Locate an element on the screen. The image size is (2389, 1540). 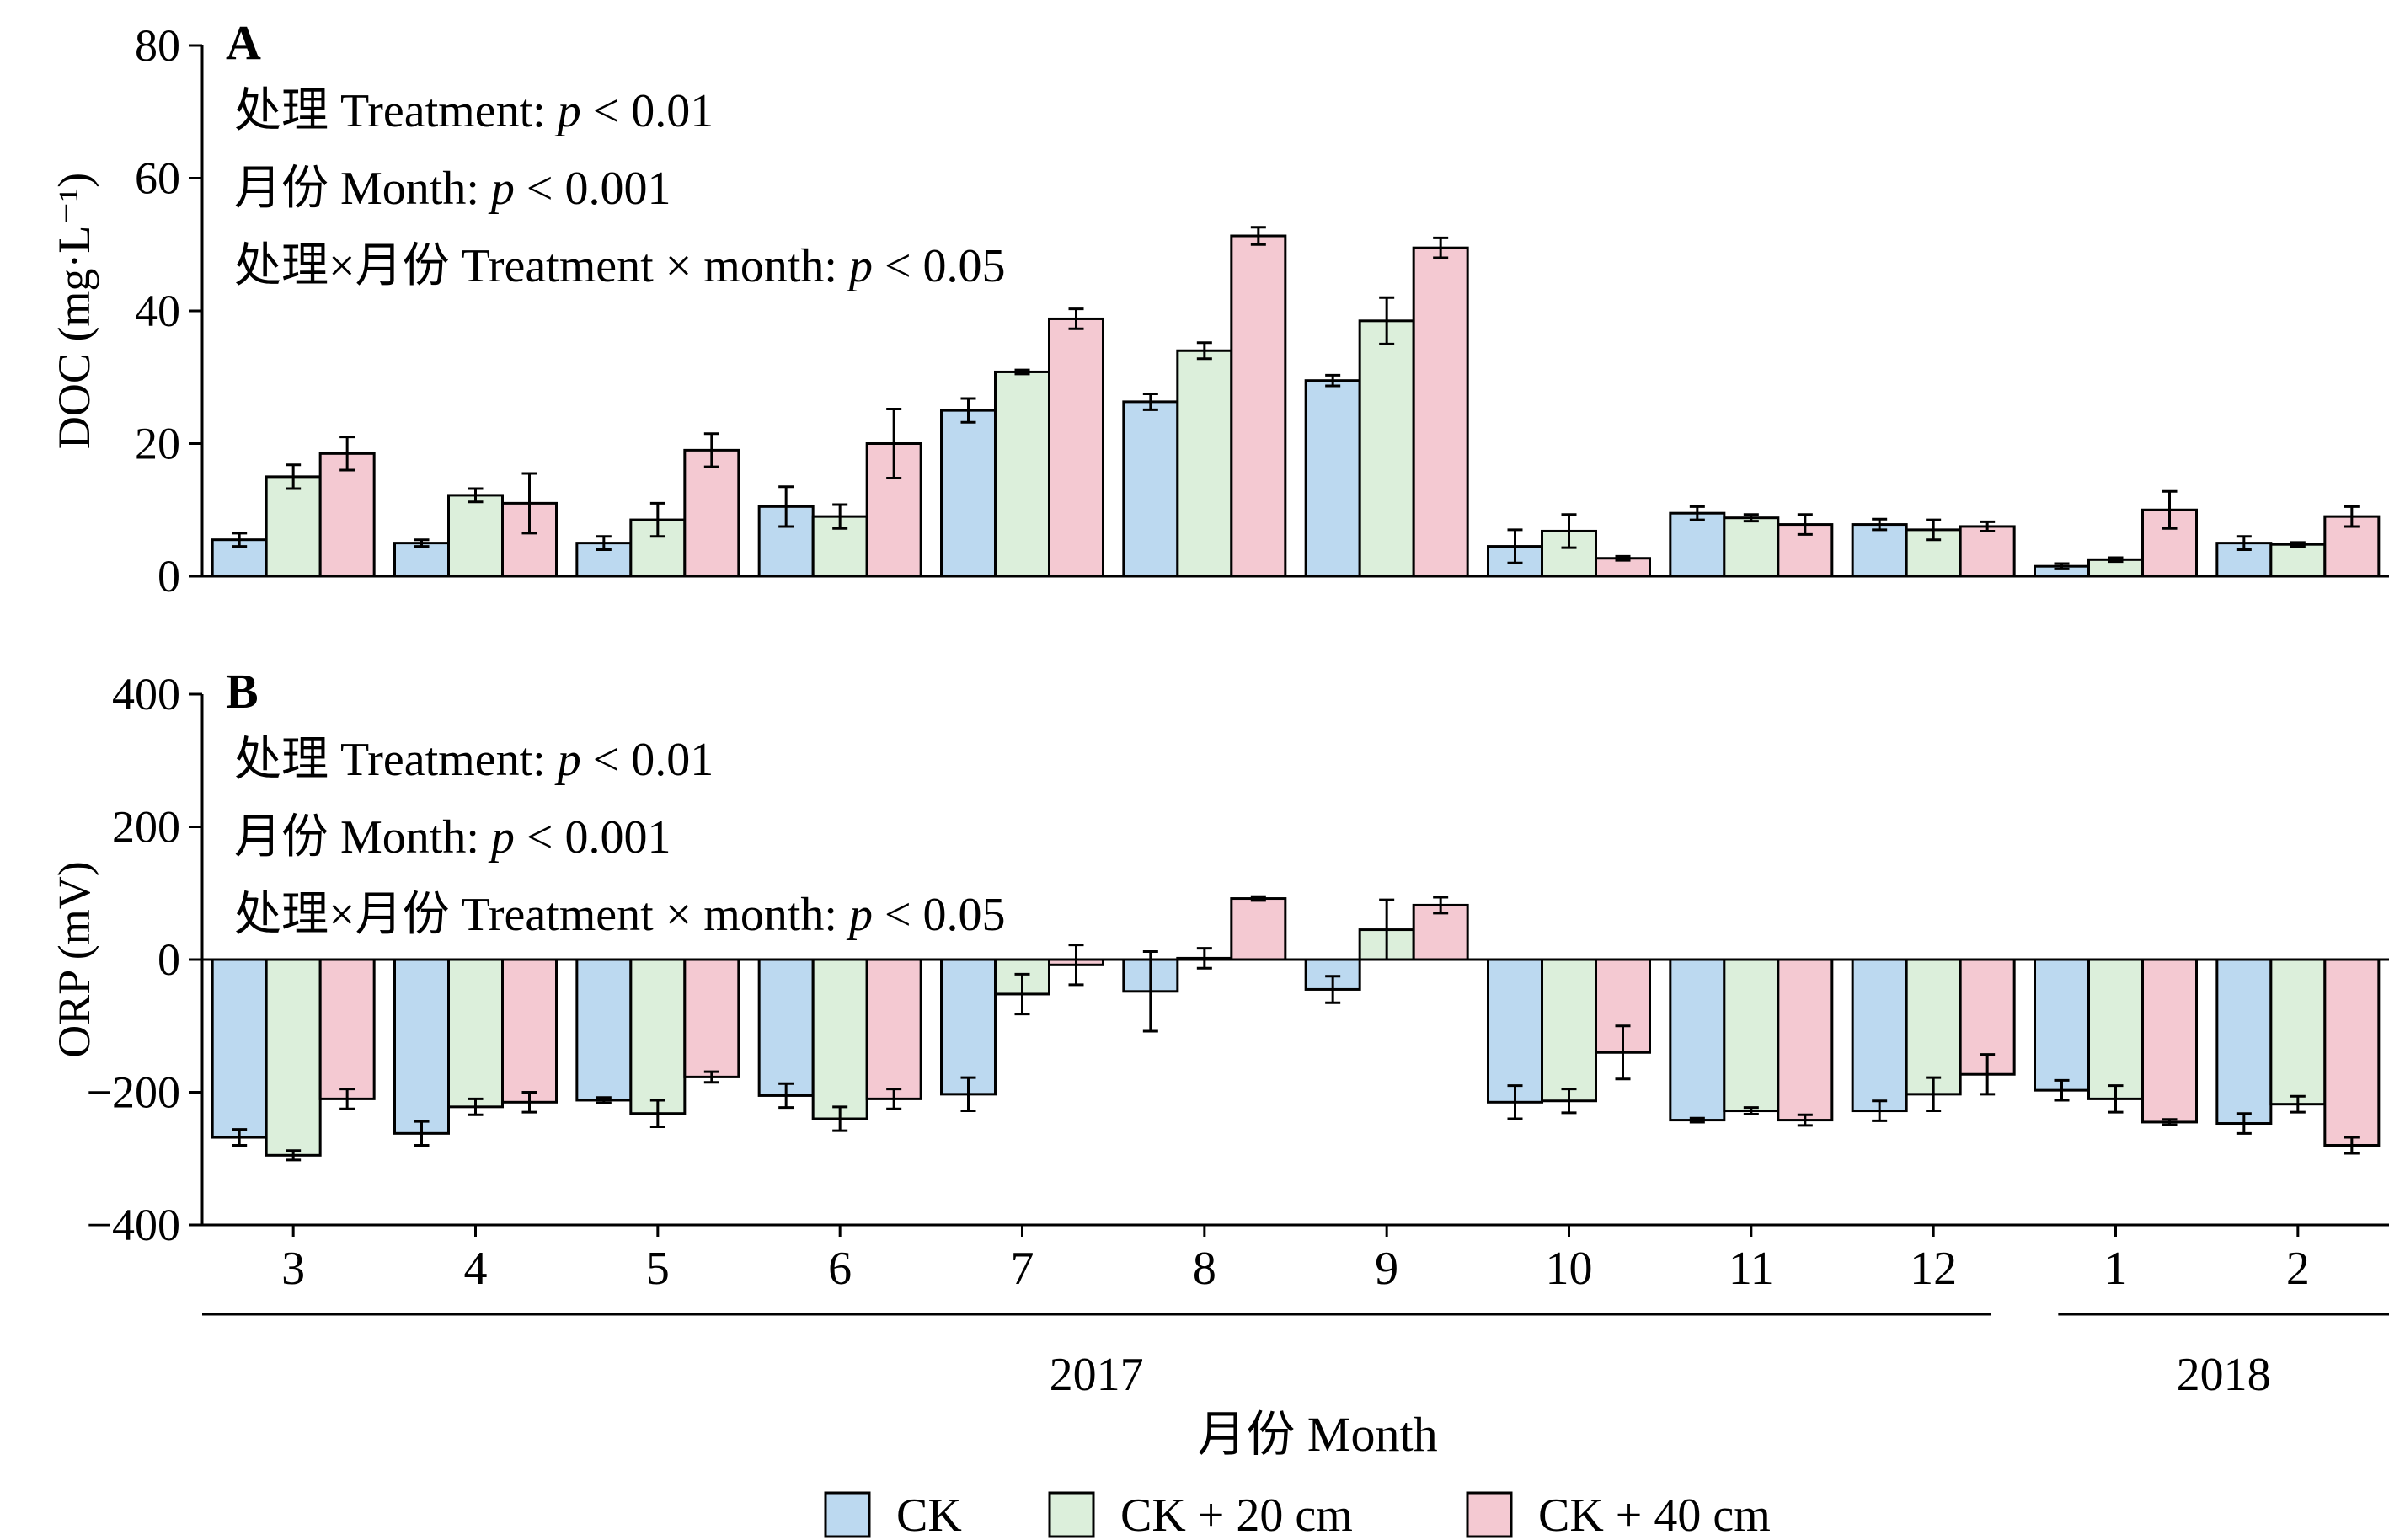
y-axis-label: DOC (mg·L⁻¹) is located at coordinates (74, 311).